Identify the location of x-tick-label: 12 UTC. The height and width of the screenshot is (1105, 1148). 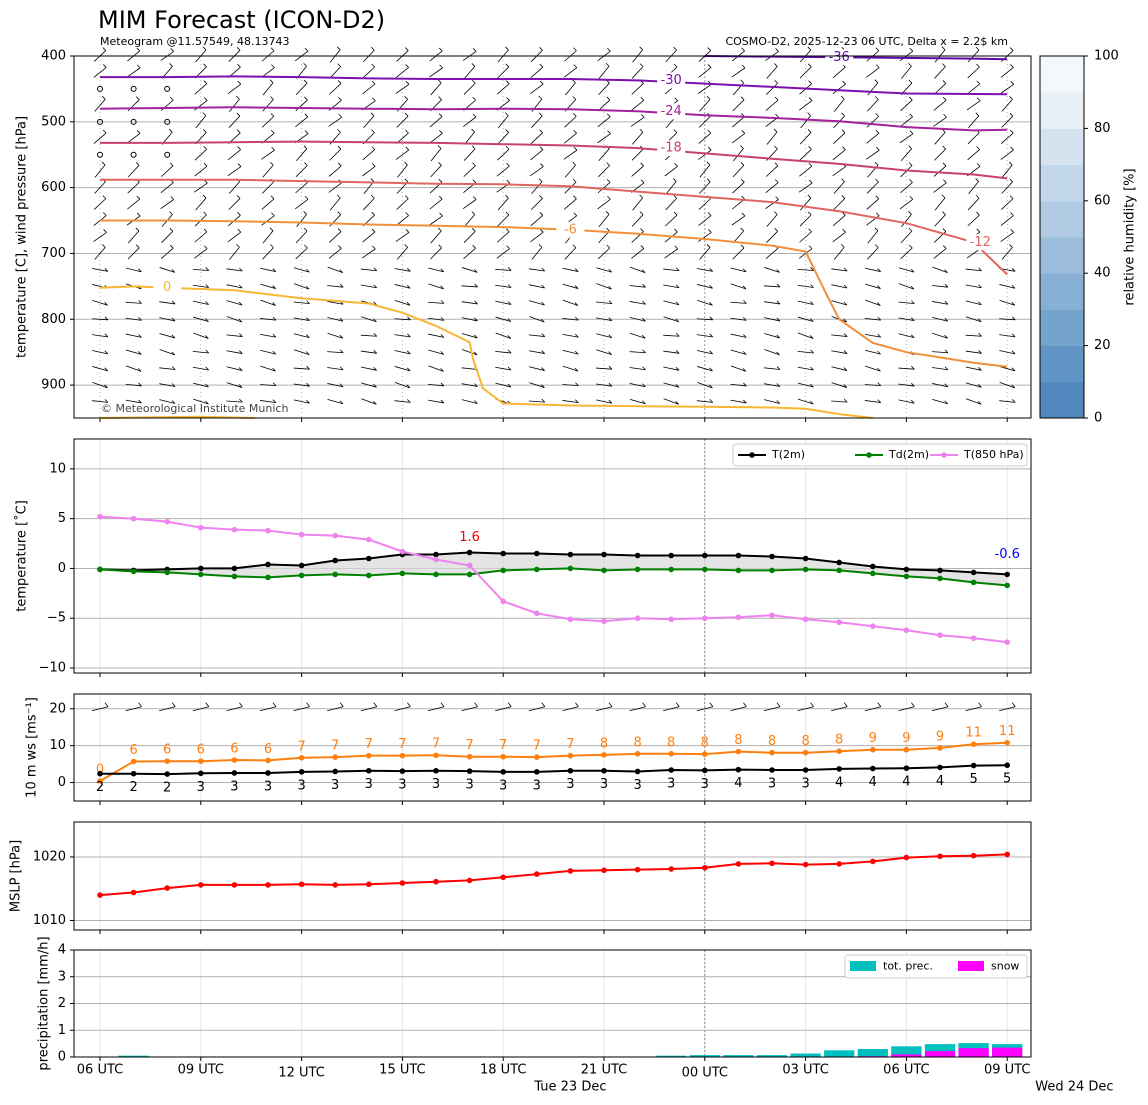
(301, 1073).